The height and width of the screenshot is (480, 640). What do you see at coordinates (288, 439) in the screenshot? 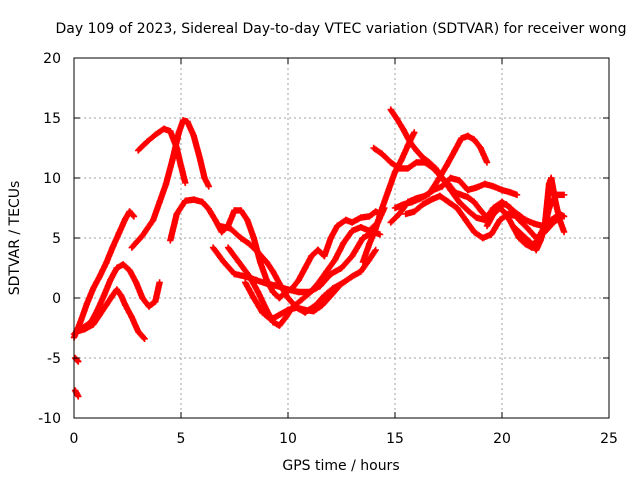
I see `x-tick-label: 10` at bounding box center [288, 439].